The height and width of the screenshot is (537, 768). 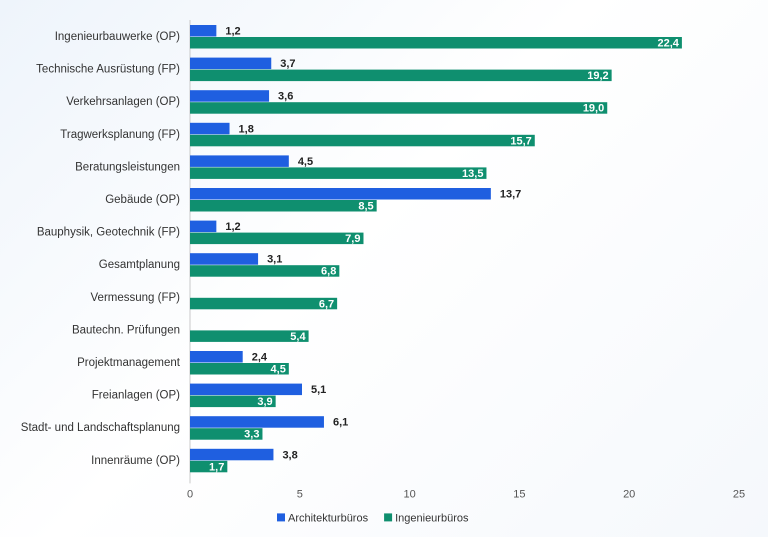 I want to click on data-label-architekturbueros: 3,6, so click(x=285, y=97).